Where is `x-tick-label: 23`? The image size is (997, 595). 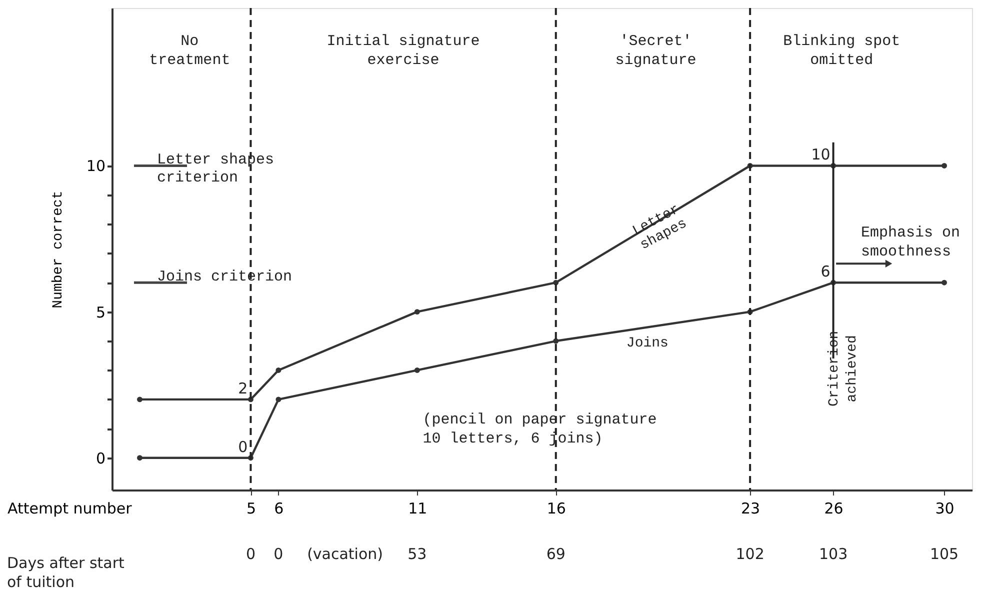
x-tick-label: 23 is located at coordinates (750, 509).